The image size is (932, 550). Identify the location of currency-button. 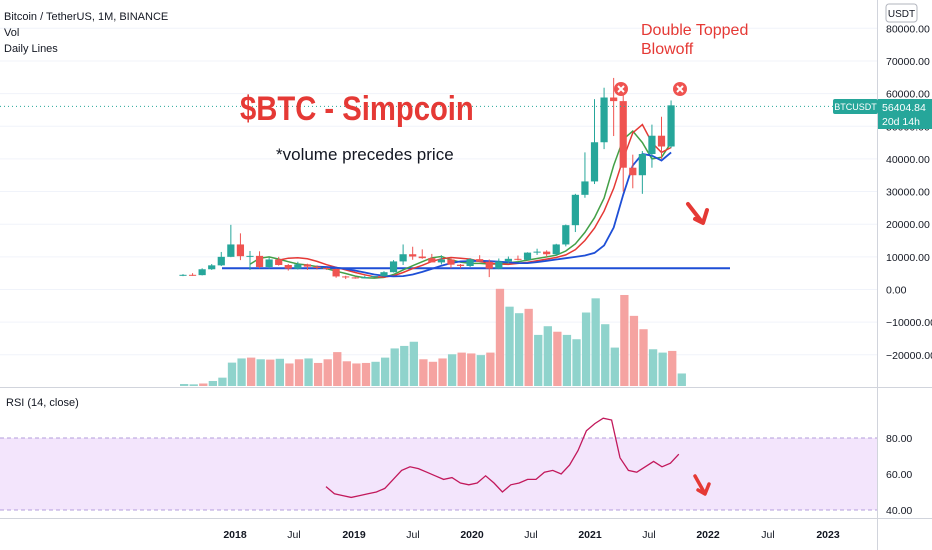
(901, 13).